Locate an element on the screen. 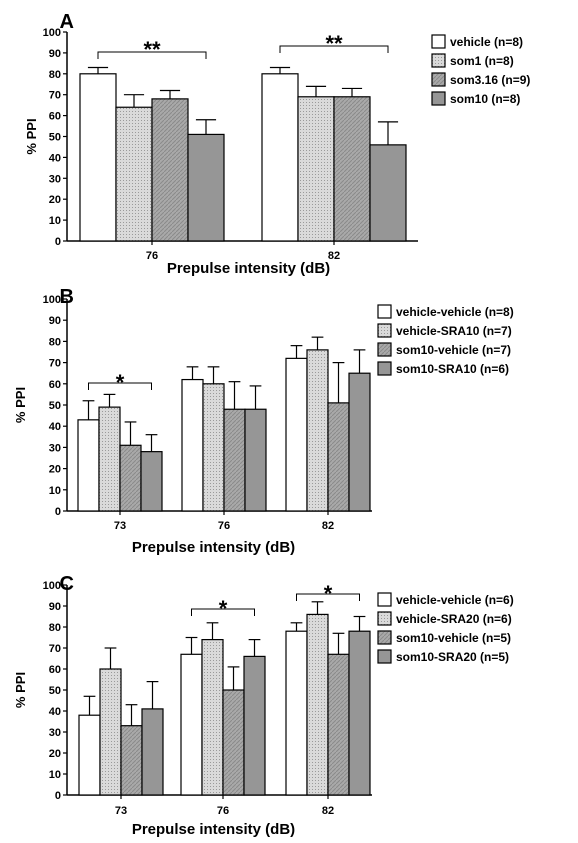 The image size is (578, 843). legend-entry: som10 (n=8) is located at coordinates (485, 99).